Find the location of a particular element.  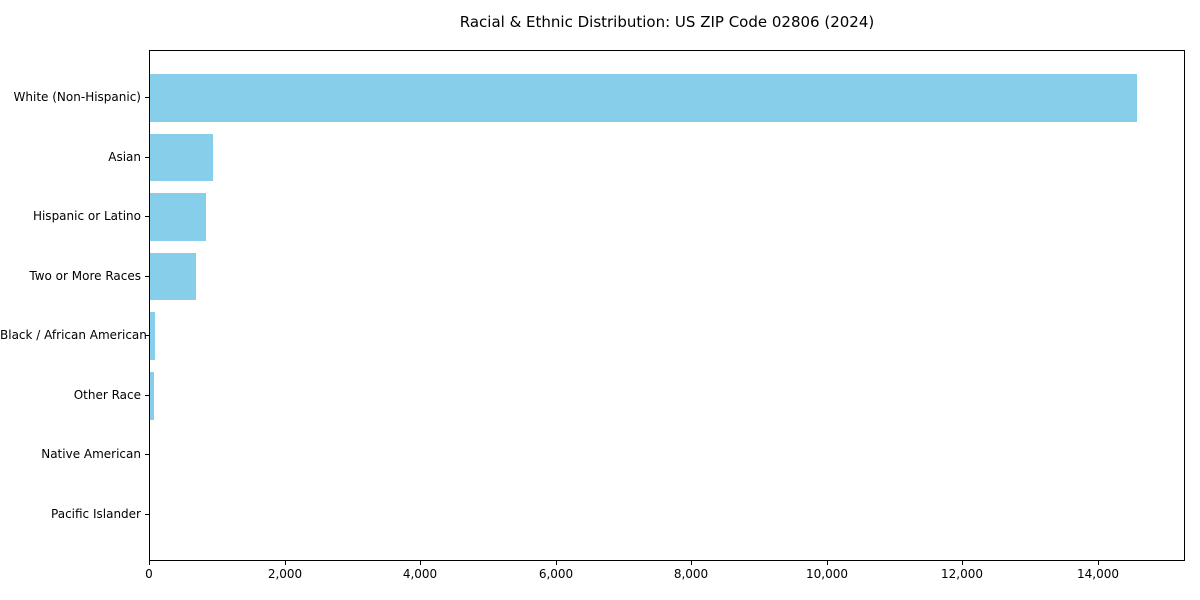

bar-two-or-more-races is located at coordinates (173, 276).